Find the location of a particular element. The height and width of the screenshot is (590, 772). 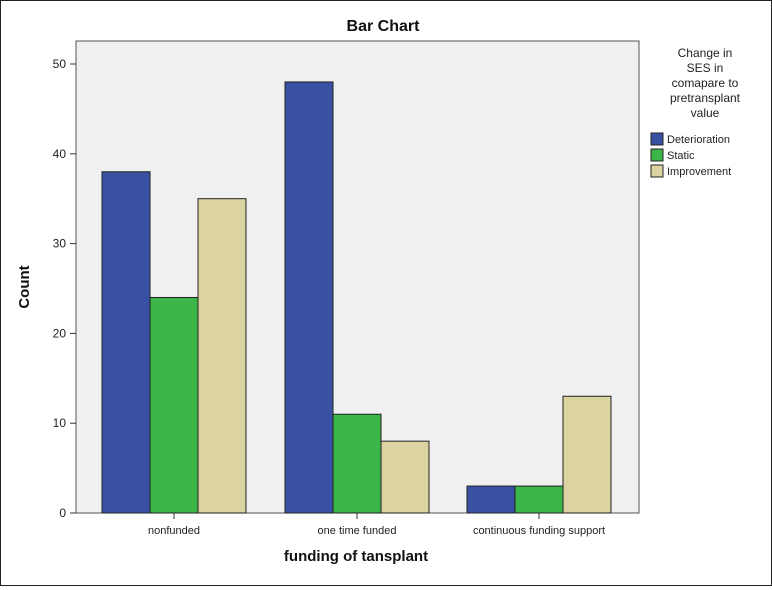

legend-title-line: Change in is located at coordinates (705, 53).